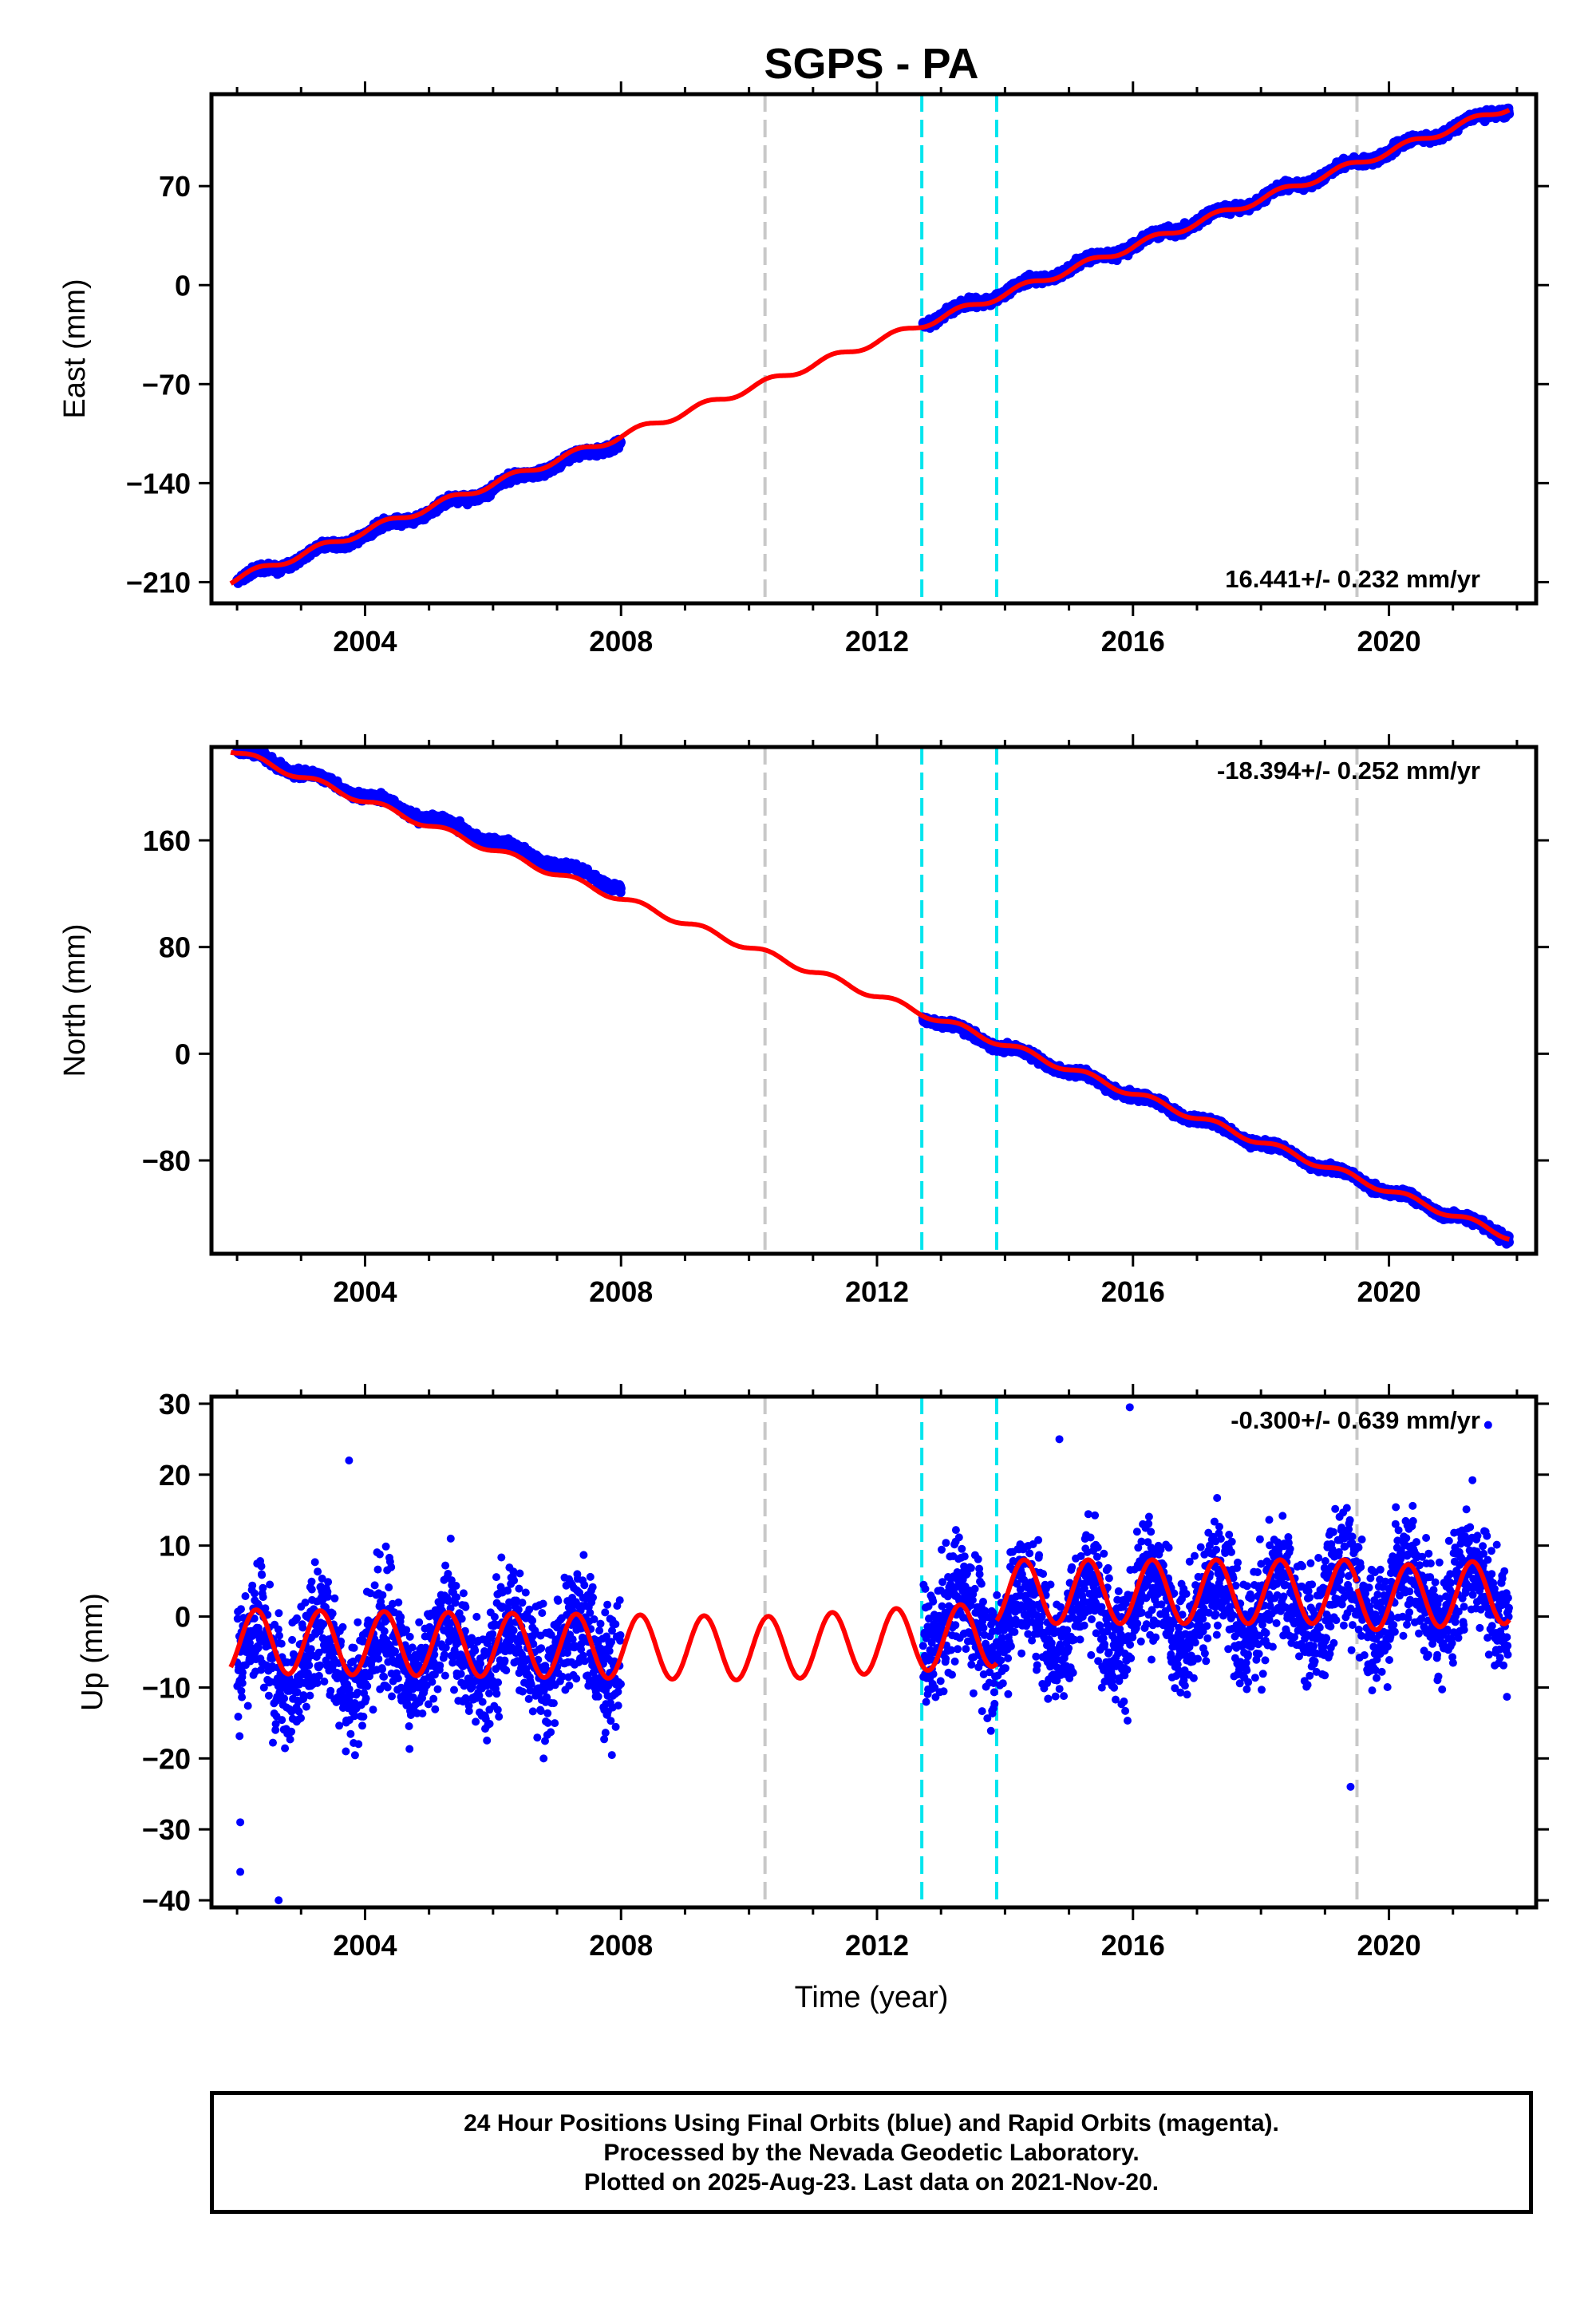  I want to click on y-tick-label: −140, so click(158, 483).